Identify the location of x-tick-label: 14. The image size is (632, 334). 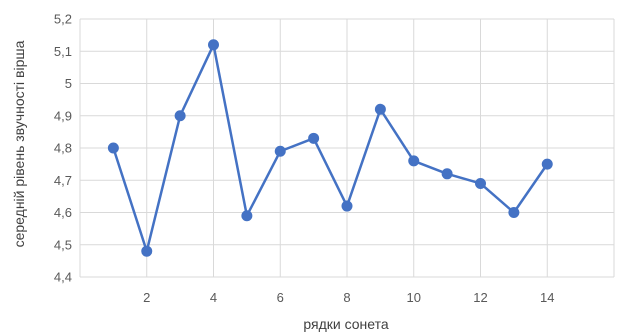
(547, 297).